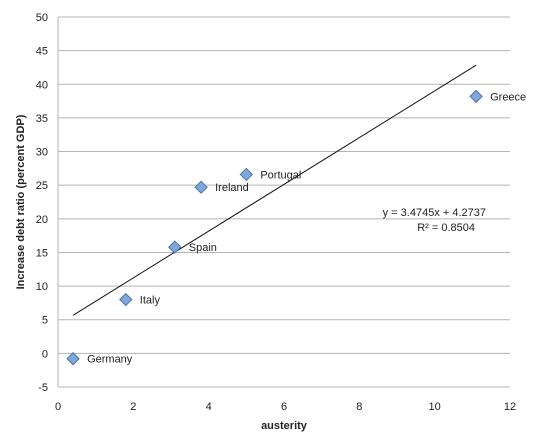 This screenshot has height=443, width=550. Describe the element at coordinates (43, 388) in the screenshot. I see `y-tick-label: -5` at that location.